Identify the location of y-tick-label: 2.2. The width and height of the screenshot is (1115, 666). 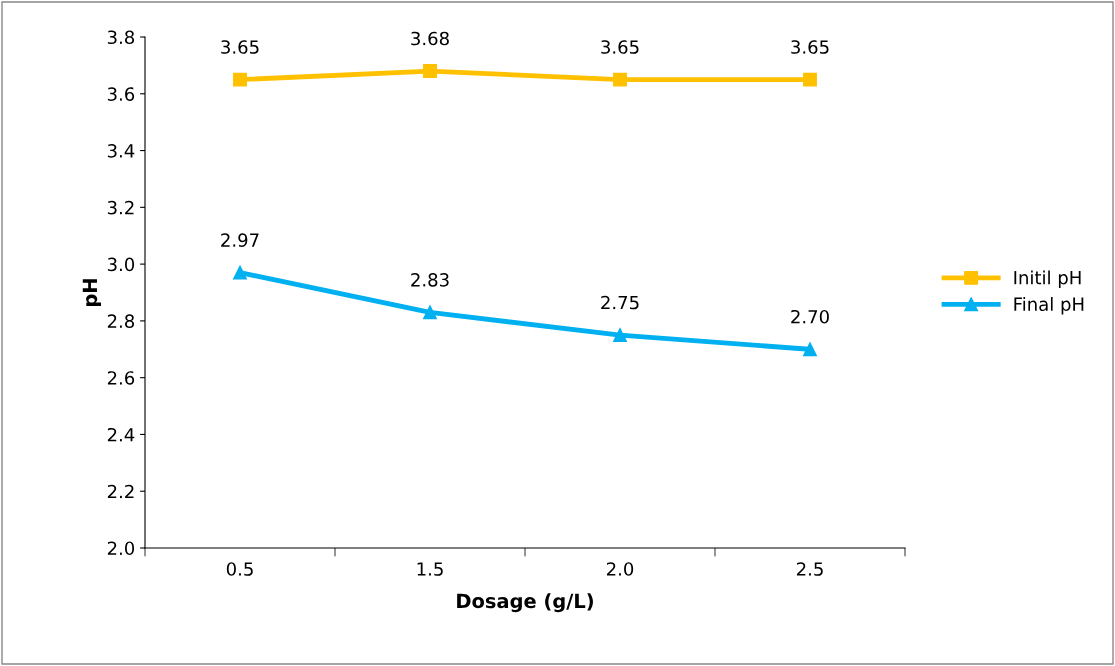
(120, 491).